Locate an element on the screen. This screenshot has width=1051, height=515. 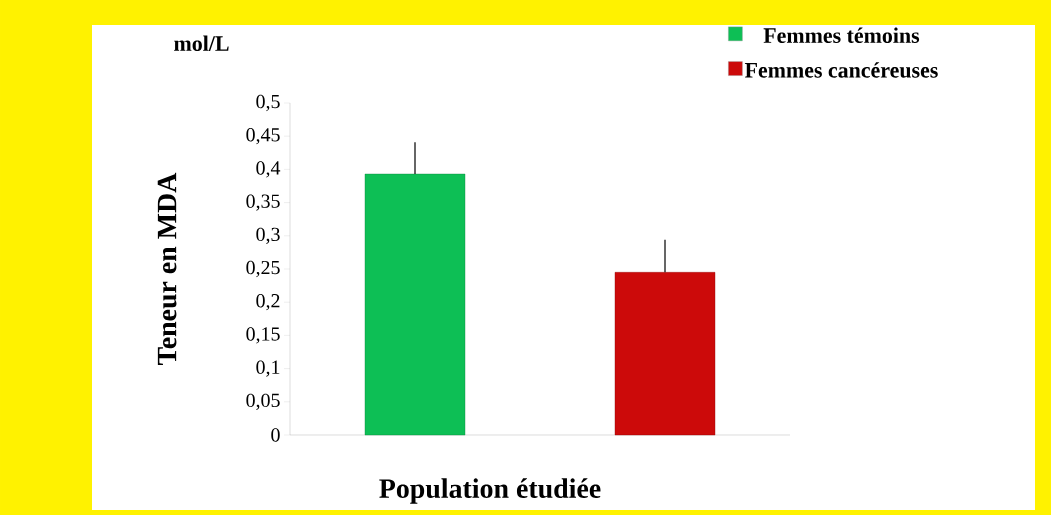
y-tick-label: 0,25 is located at coordinates (263, 269).